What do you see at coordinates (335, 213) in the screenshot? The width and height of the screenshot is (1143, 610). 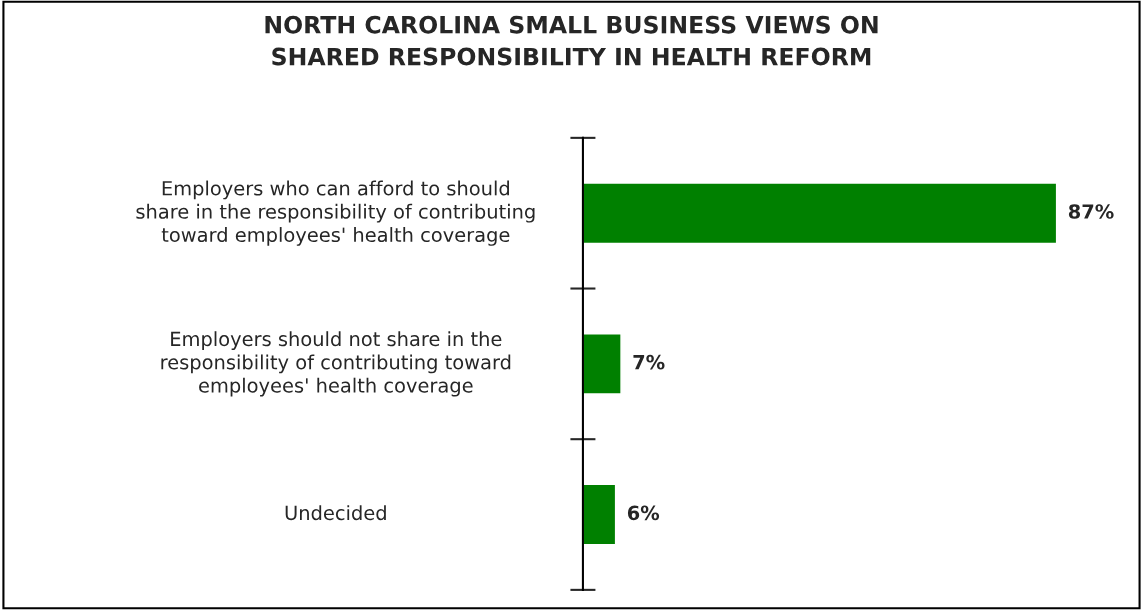 I see `y-tick-label: Employers who can afford to should share in the responsibility of contributing toward employees' health coverage` at bounding box center [335, 213].